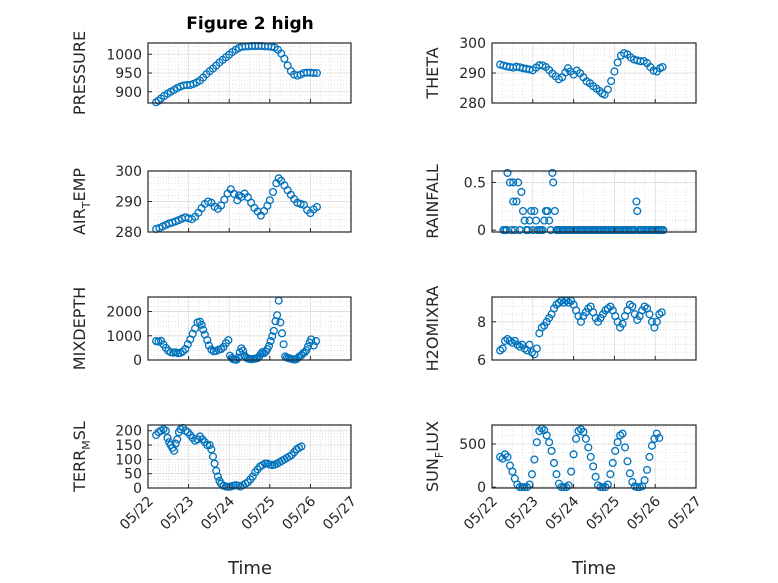 This screenshot has height=583, width=778. Describe the element at coordinates (522, 514) in the screenshot. I see `x-tick-label: 05/23` at that location.